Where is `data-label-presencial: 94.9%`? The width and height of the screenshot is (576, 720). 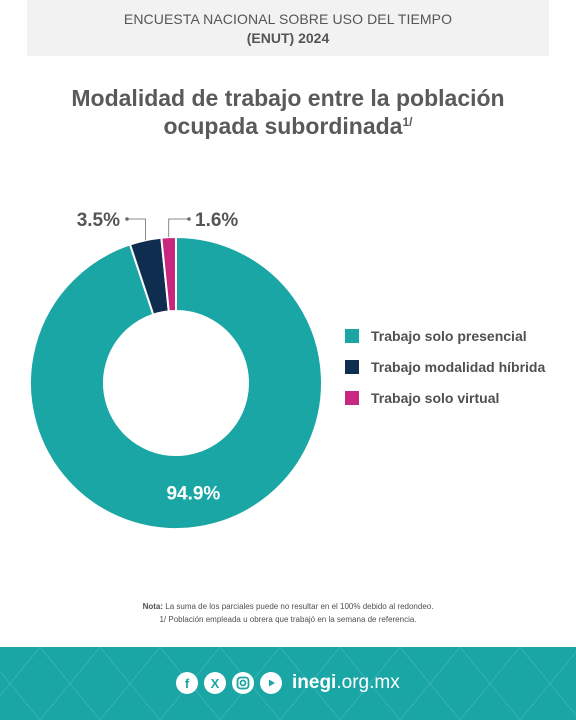 data-label-presencial: 94.9% is located at coordinates (193, 494).